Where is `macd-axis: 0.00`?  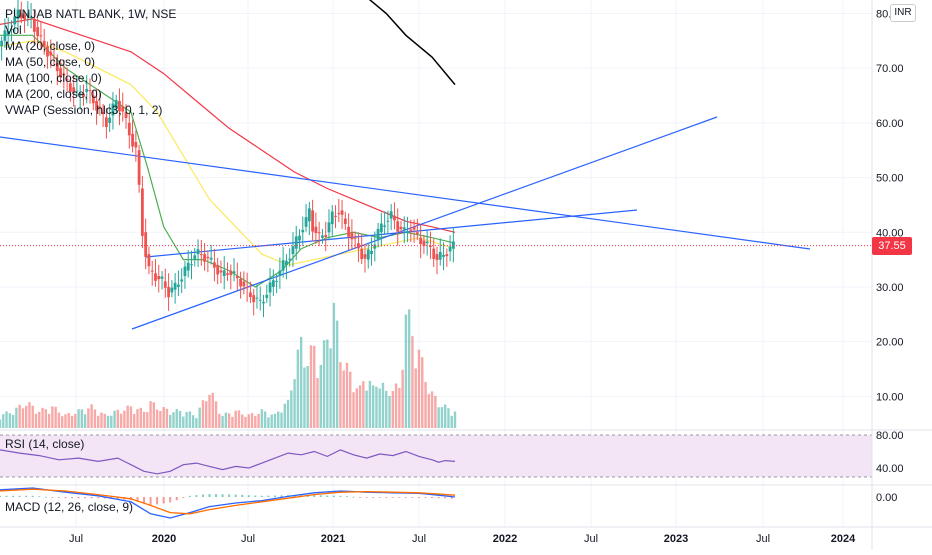 macd-axis: 0.00 is located at coordinates (886, 498).